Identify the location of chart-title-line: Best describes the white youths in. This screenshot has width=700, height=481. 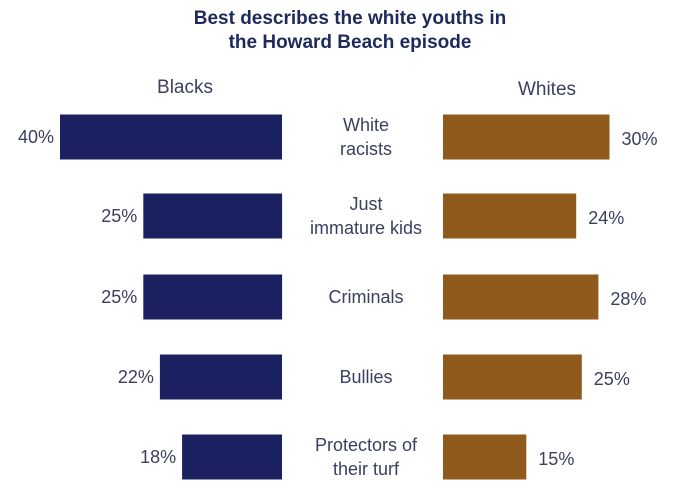
(350, 18).